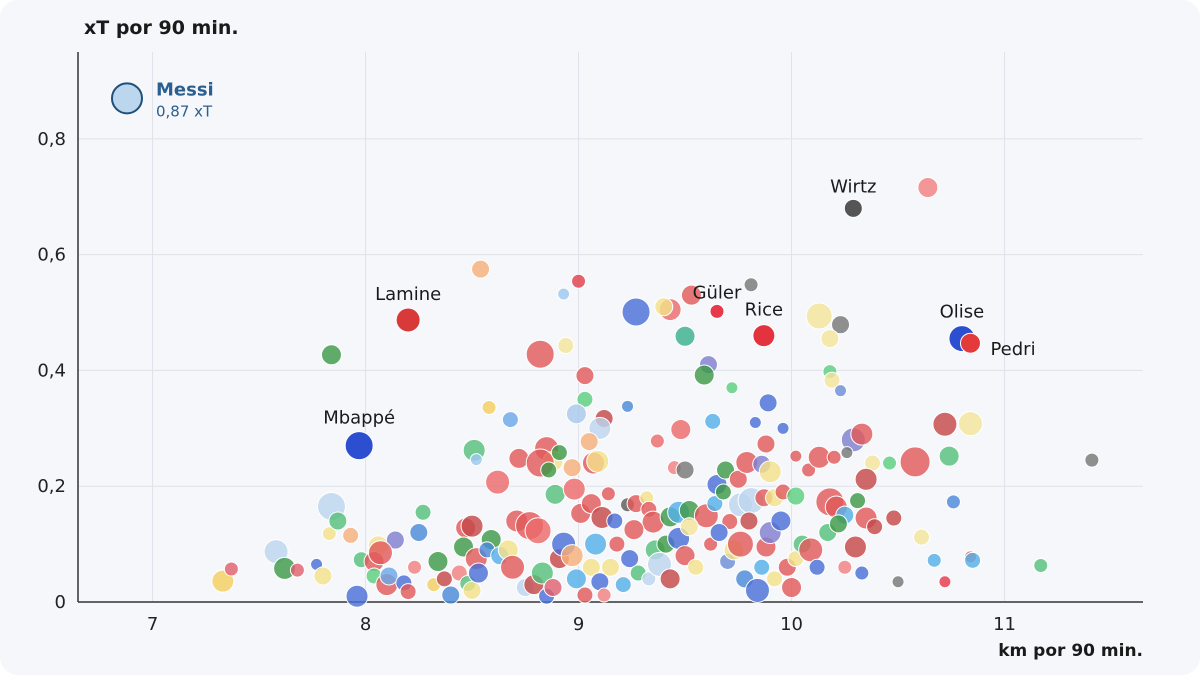 The width and height of the screenshot is (1200, 675). Describe the element at coordinates (578, 624) in the screenshot. I see `x-tick-label: 9` at that location.